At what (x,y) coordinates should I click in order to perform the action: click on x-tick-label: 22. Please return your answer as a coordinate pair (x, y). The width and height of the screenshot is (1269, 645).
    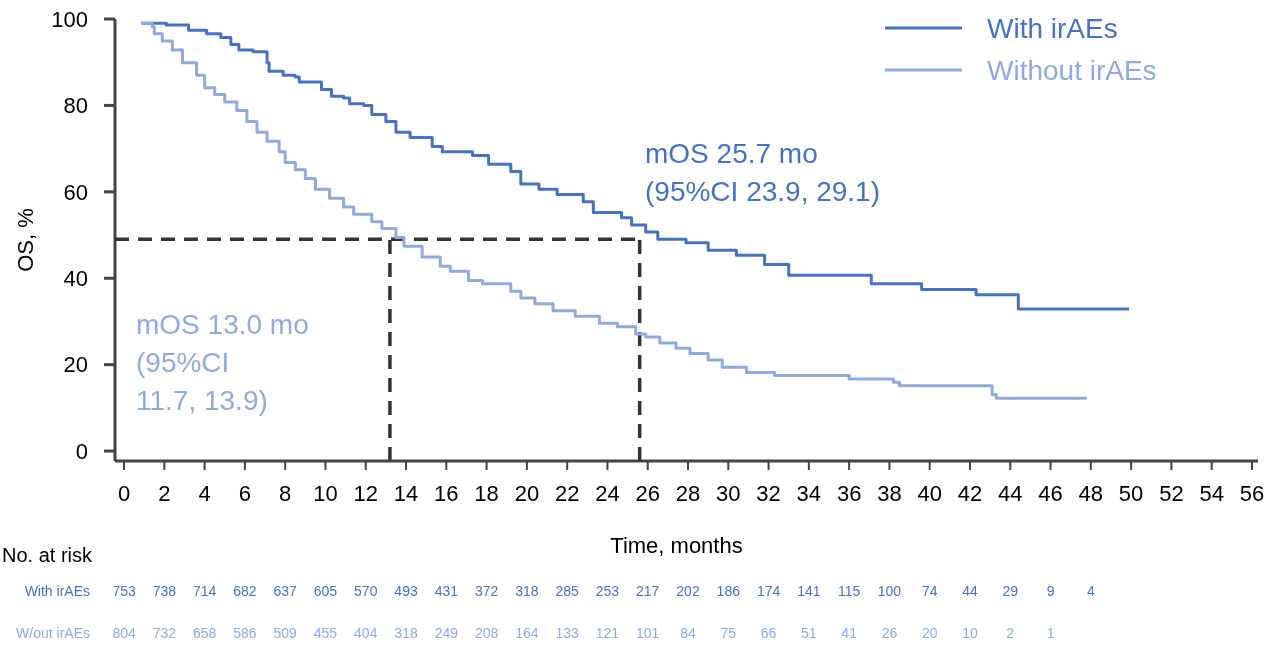
    Looking at the image, I should click on (567, 493).